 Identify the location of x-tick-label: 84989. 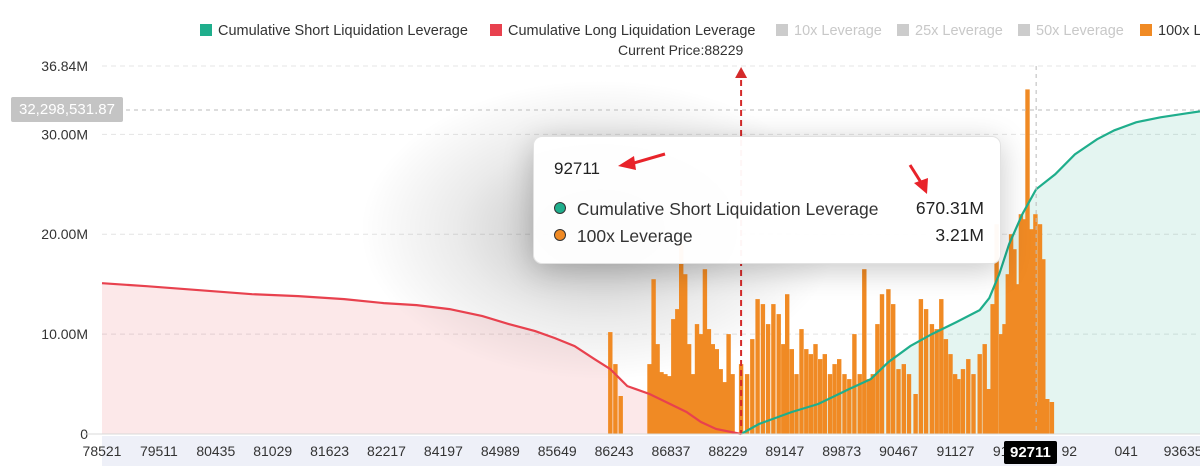
(500, 451).